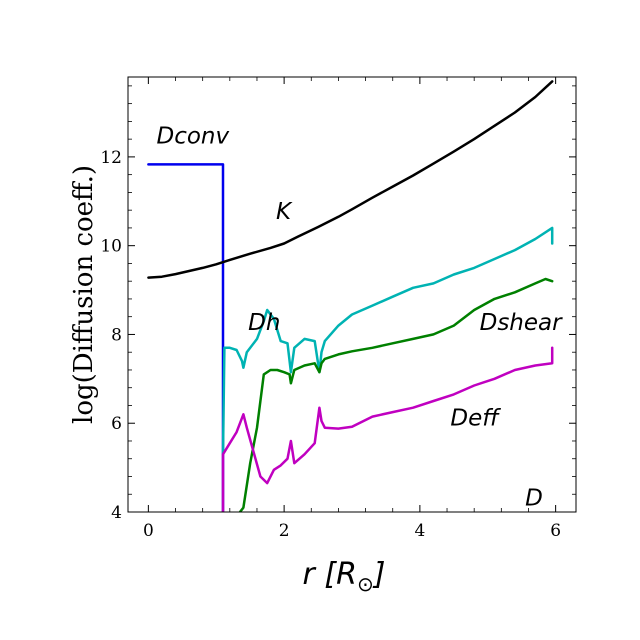 This screenshot has height=640, width=640. I want to click on x-axis-label: r [R⊙], so click(344, 576).